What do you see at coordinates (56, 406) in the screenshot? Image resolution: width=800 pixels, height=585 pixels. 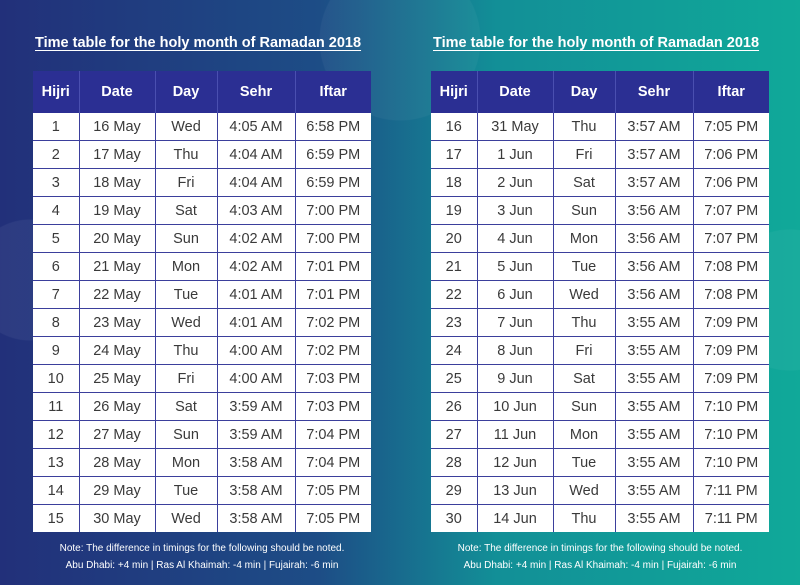 I see `cell-hijri: 11` at bounding box center [56, 406].